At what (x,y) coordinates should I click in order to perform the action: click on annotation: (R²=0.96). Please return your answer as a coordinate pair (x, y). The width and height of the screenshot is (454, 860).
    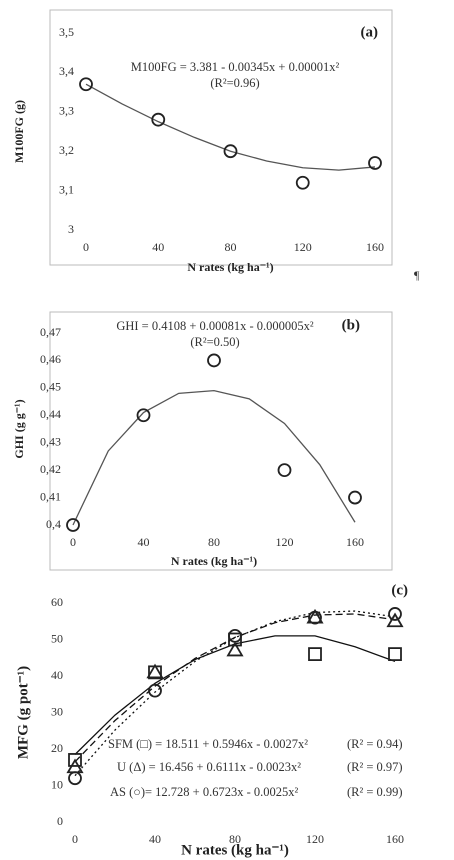
    Looking at the image, I should click on (234, 83).